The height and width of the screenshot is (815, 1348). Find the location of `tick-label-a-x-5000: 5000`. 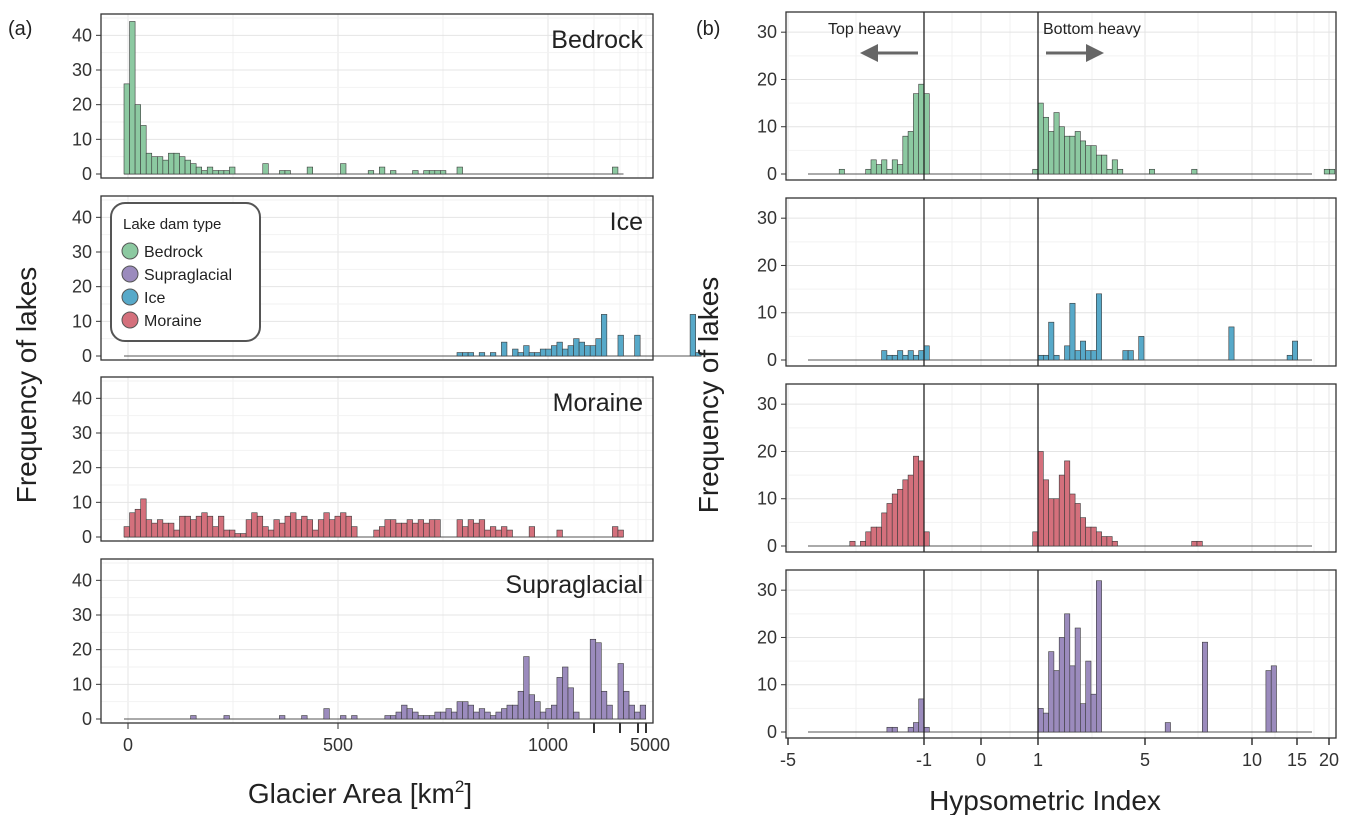

tick-label-a-x-5000: 5000 is located at coordinates (650, 745).